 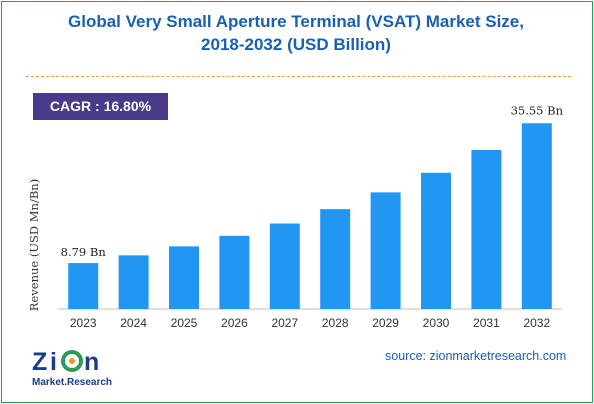 What do you see at coordinates (385, 250) in the screenshot?
I see `bar-2029` at bounding box center [385, 250].